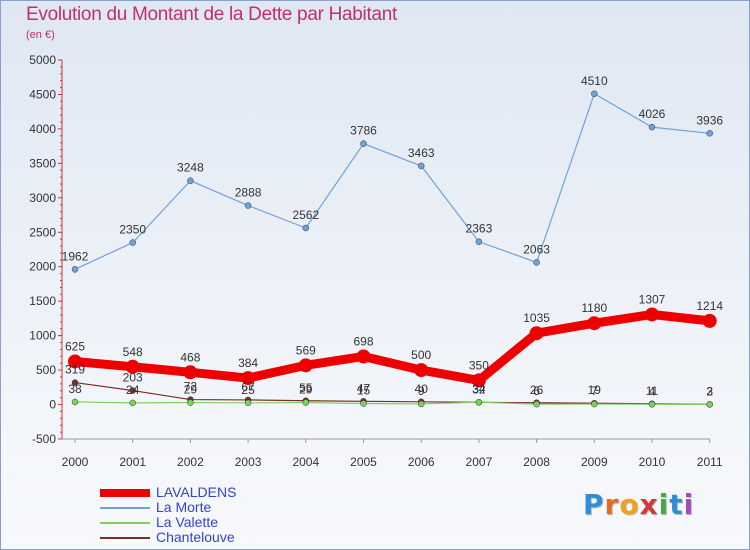  Describe the element at coordinates (75, 462) in the screenshot. I see `x-tick-label: 2000` at that location.